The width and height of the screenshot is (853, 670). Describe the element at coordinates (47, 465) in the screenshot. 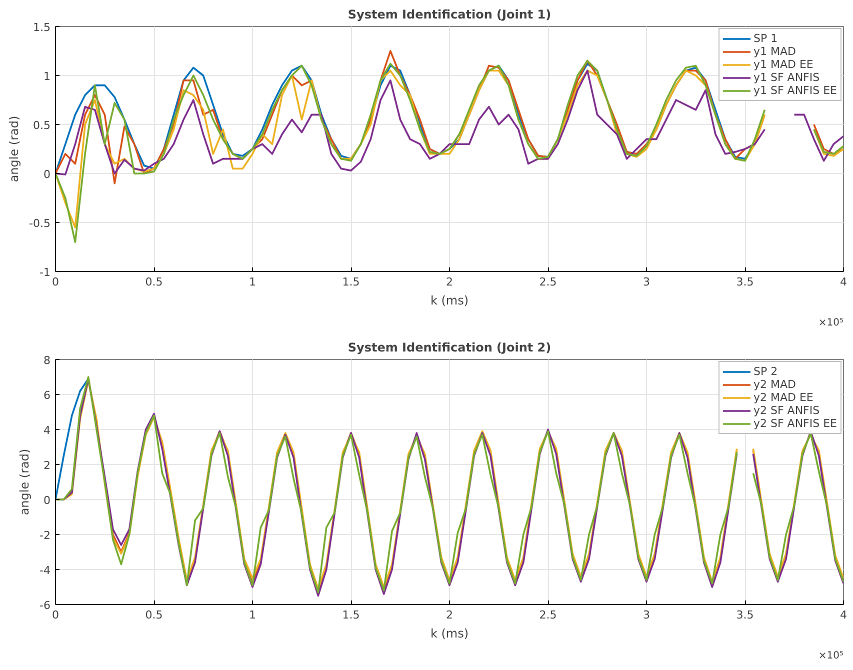

I see `y-tick-label: 2` at that location.